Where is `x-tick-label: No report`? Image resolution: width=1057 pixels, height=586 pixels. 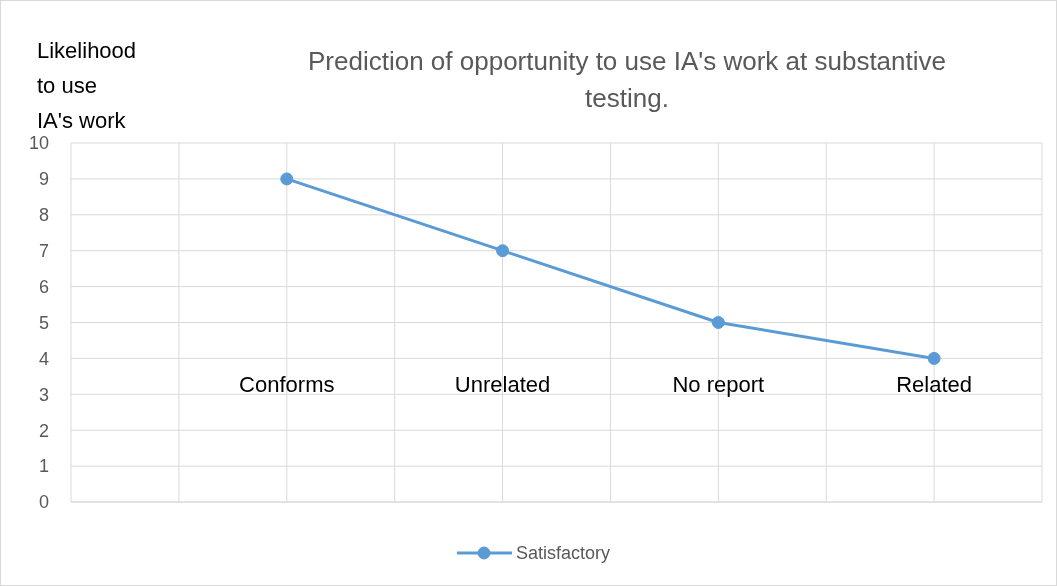
x-tick-label: No report is located at coordinates (718, 384).